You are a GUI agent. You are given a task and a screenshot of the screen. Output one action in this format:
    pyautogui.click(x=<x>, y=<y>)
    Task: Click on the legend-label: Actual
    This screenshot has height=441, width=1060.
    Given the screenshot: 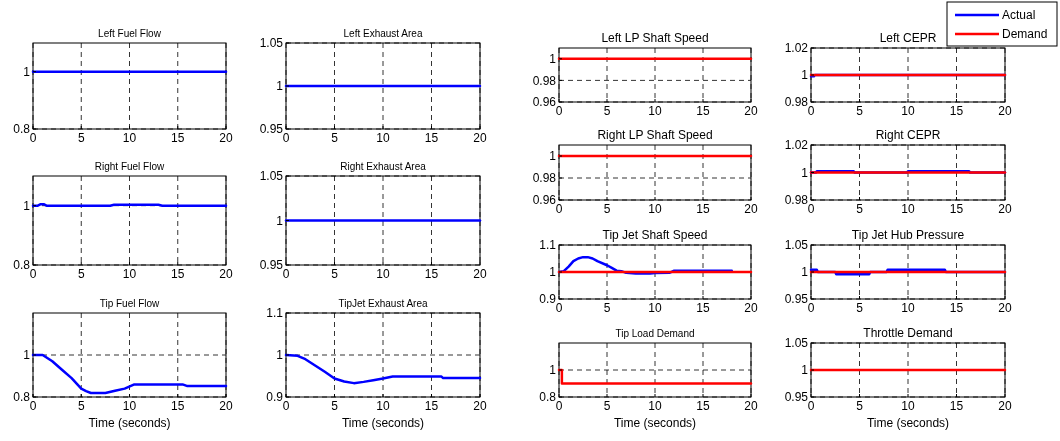 What is the action you would take?
    pyautogui.click(x=1019, y=15)
    